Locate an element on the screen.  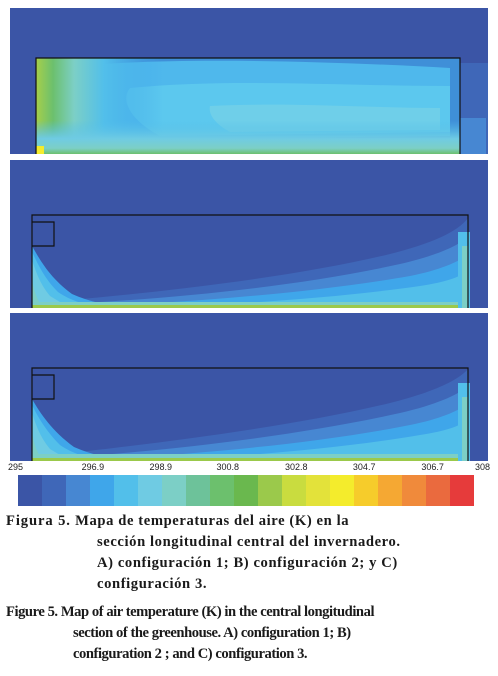
temperature-colorbar is located at coordinates (246, 490).